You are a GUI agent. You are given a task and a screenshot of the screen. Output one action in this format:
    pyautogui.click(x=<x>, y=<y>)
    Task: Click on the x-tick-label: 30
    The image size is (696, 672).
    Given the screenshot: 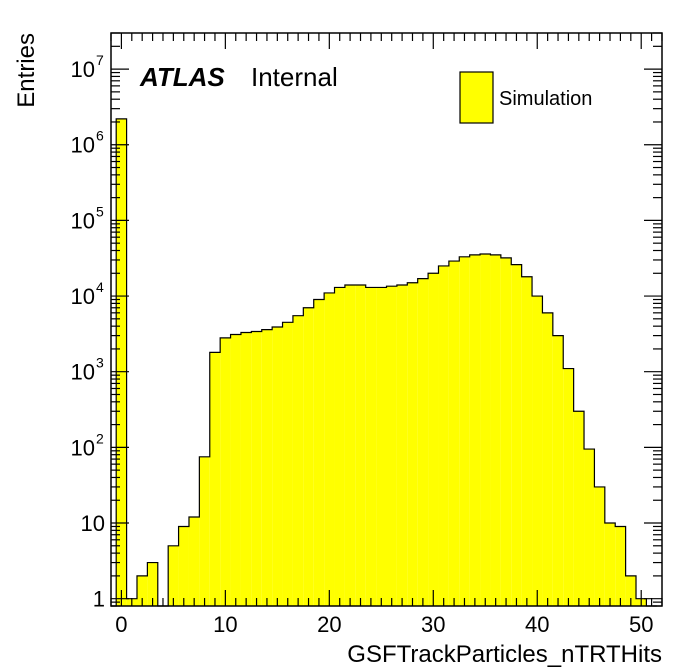 What is the action you would take?
    pyautogui.click(x=433, y=624)
    